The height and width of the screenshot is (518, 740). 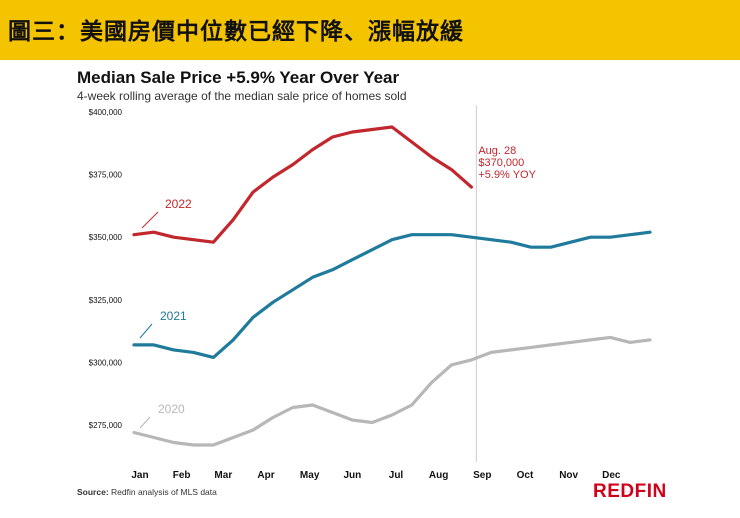 I want to click on x-tick-label: Nov, so click(x=568, y=475).